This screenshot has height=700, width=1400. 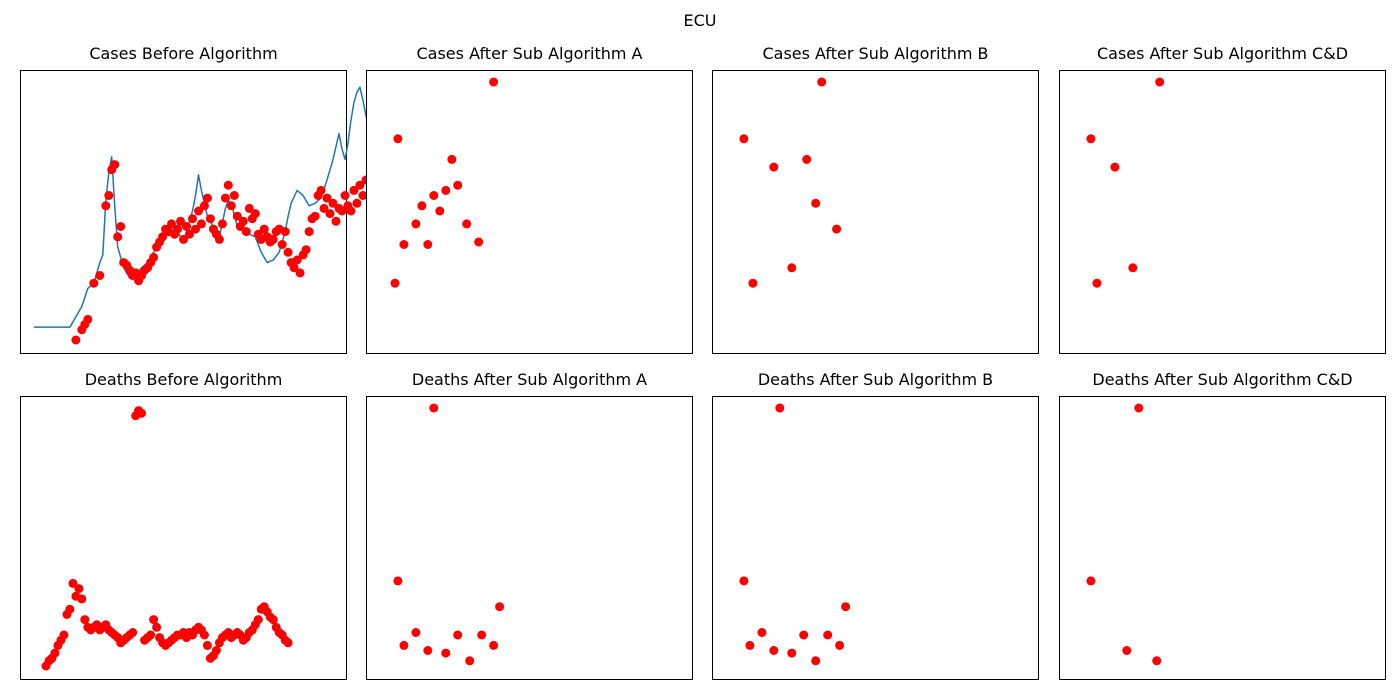 I want to click on panel-title: Deaths After Sub Algorithm B, so click(x=875, y=379).